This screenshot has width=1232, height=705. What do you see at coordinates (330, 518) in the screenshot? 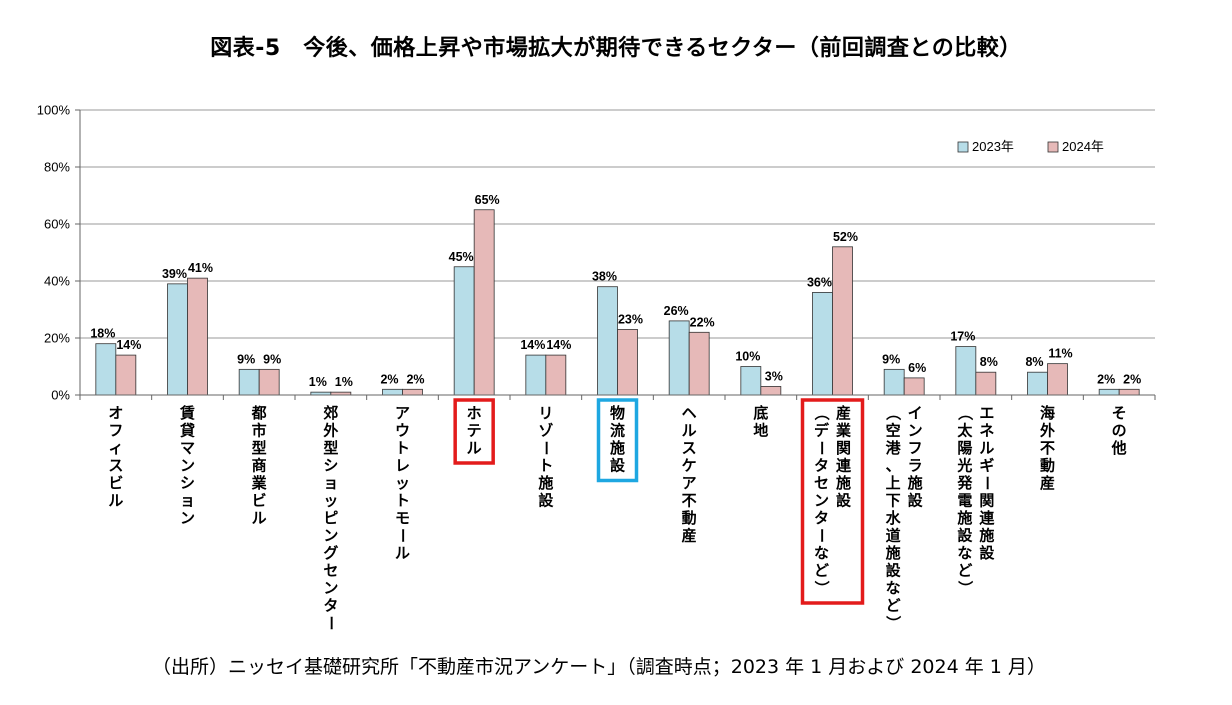
I see `category-char: ピ` at bounding box center [330, 518].